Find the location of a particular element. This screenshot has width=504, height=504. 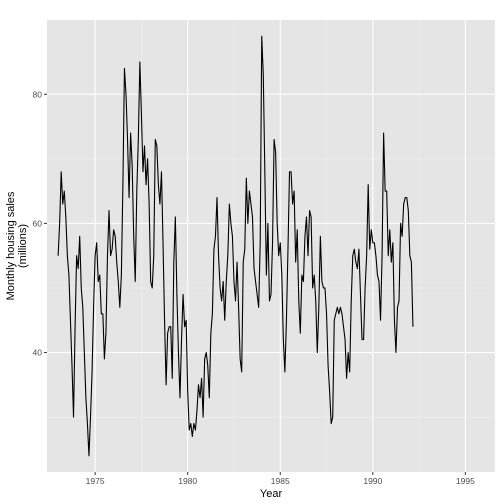

x-tick-label: 1985 is located at coordinates (280, 481).